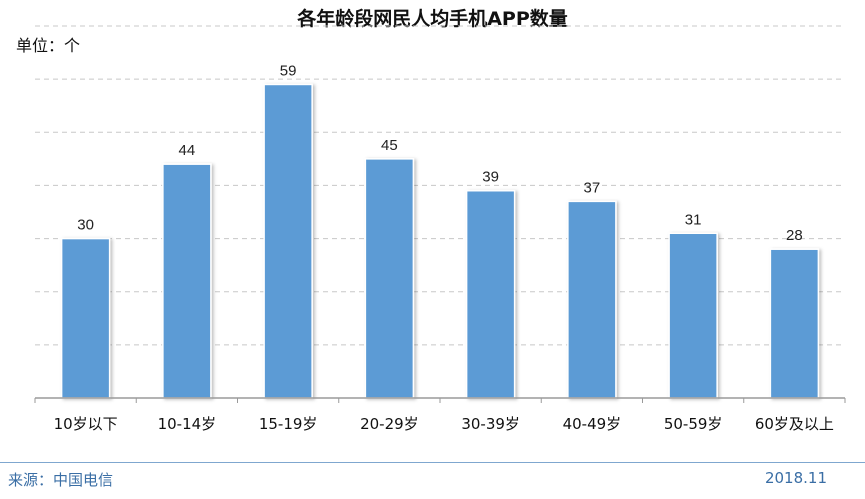  Describe the element at coordinates (432, 462) in the screenshot. I see `footer-divider` at that location.